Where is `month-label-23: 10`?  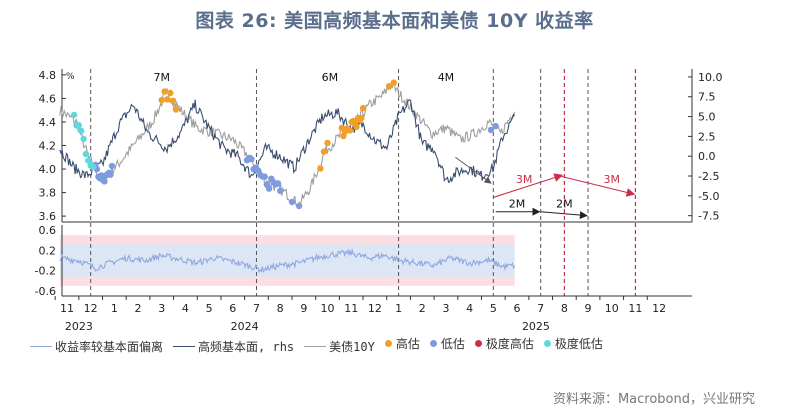 month-label-23: 10 is located at coordinates (612, 308).